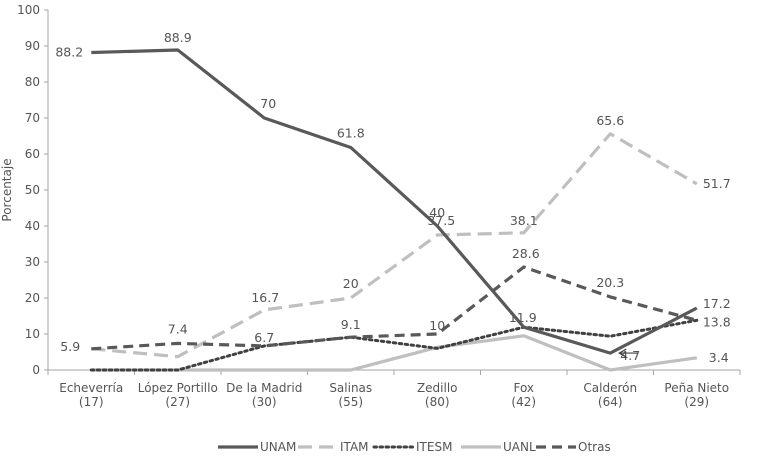  Describe the element at coordinates (28, 10) in the screenshot. I see `y-tick-label: 100` at that location.